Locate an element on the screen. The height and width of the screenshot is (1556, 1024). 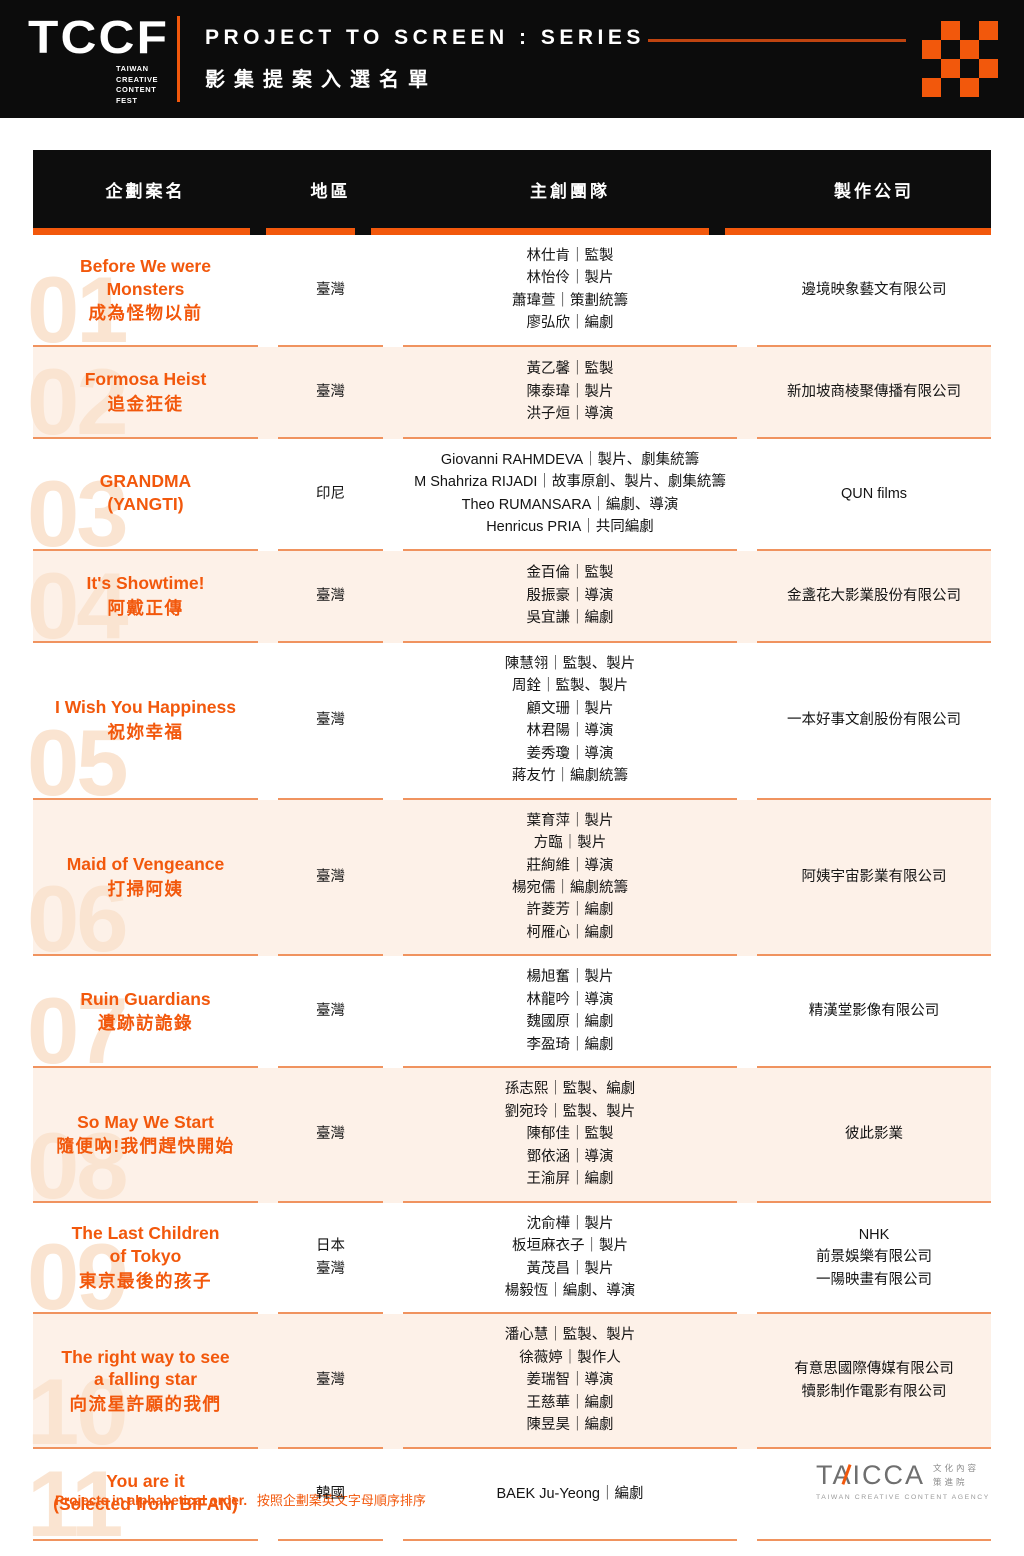
company-cell: 精漢堂影像有限公司 is located at coordinates (874, 1012).